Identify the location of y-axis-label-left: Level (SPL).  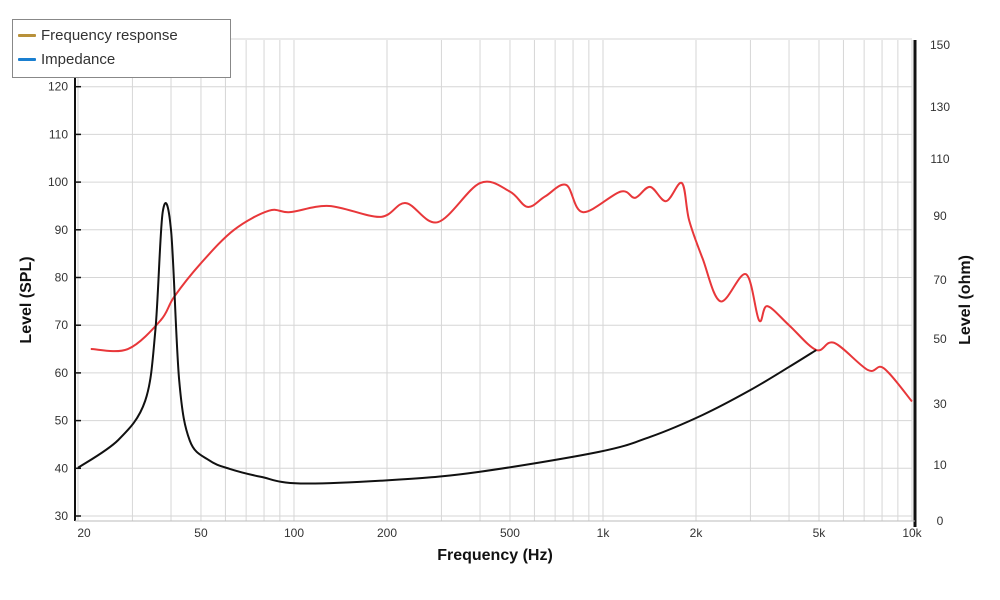
(26, 299).